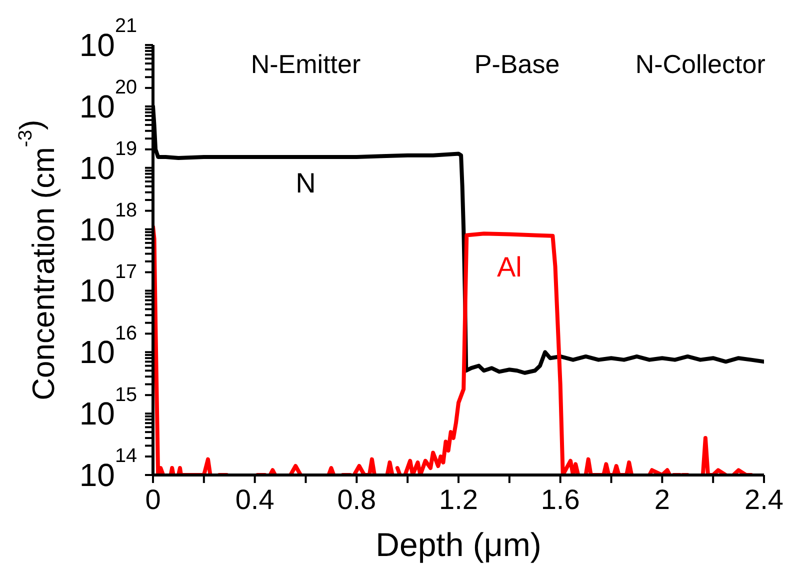 This screenshot has height=571, width=794. Describe the element at coordinates (356, 499) in the screenshot. I see `x-tick-label: 0.8` at that location.